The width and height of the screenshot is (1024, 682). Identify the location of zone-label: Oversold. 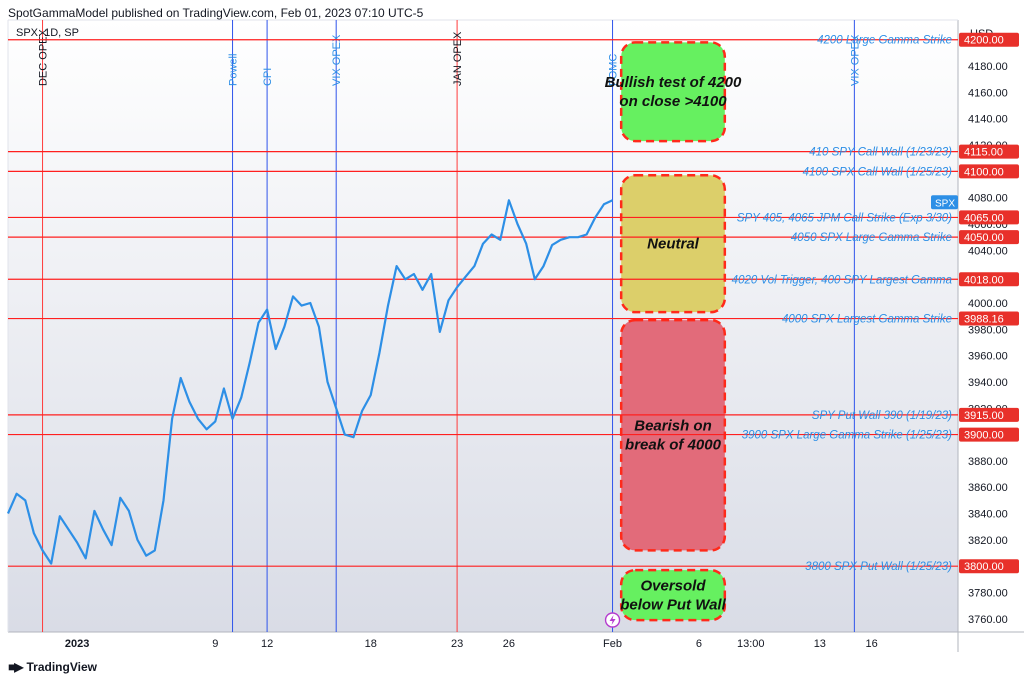
(673, 586).